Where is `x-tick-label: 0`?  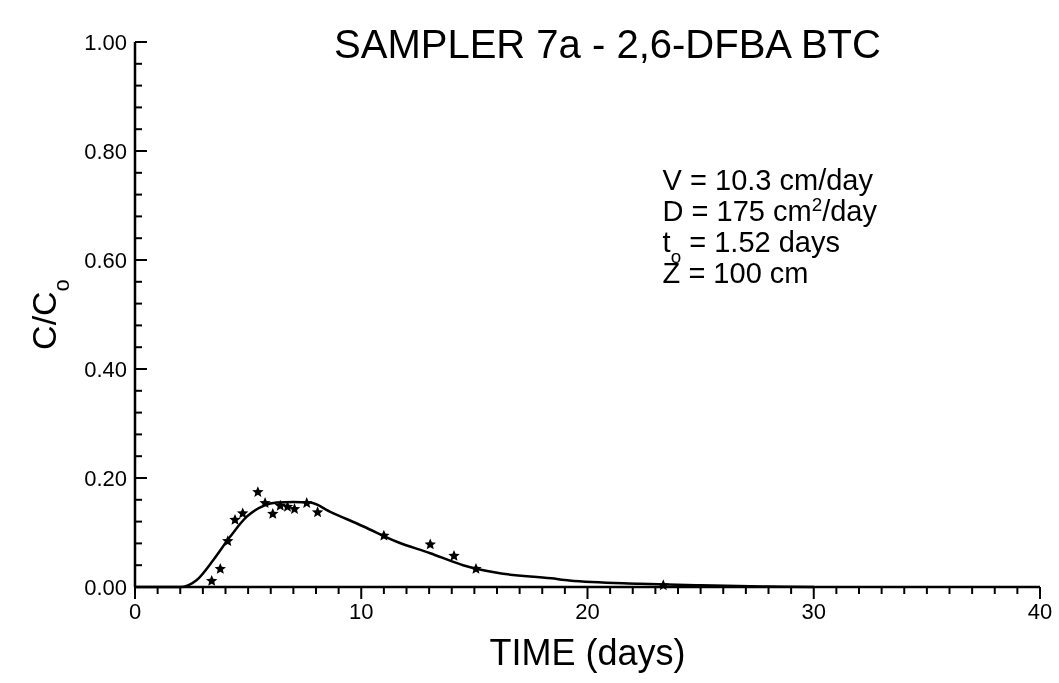 x-tick-label: 0 is located at coordinates (135, 611).